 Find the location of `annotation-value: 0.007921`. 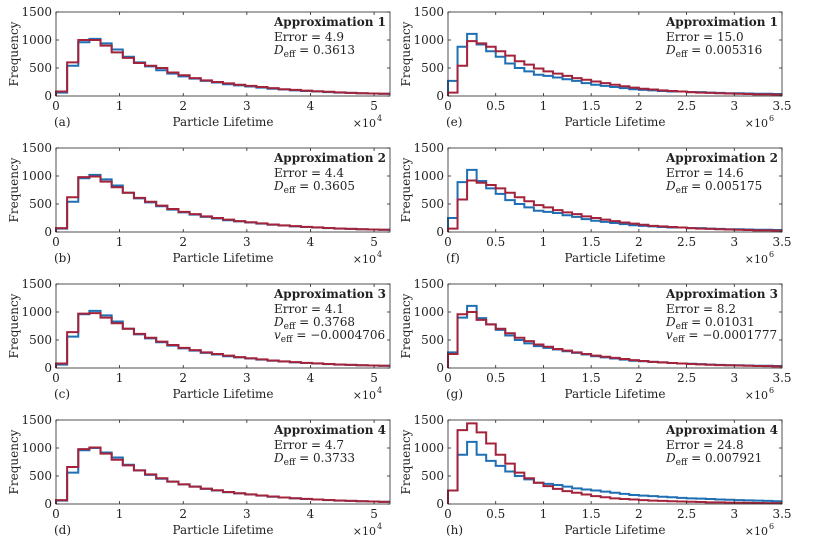

annotation-value: 0.007921 is located at coordinates (733, 458).